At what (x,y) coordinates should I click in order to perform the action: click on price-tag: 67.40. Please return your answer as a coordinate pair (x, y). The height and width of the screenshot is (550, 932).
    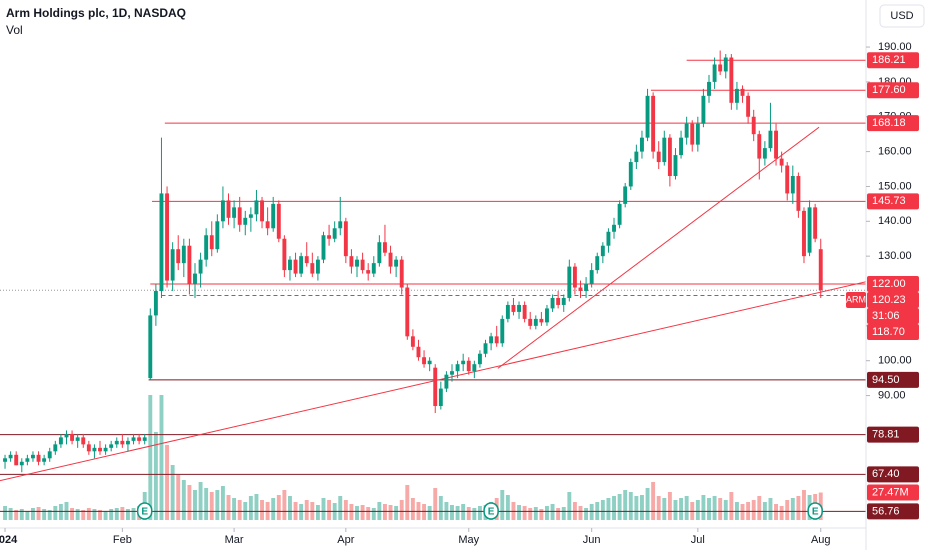
    Looking at the image, I should click on (893, 474).